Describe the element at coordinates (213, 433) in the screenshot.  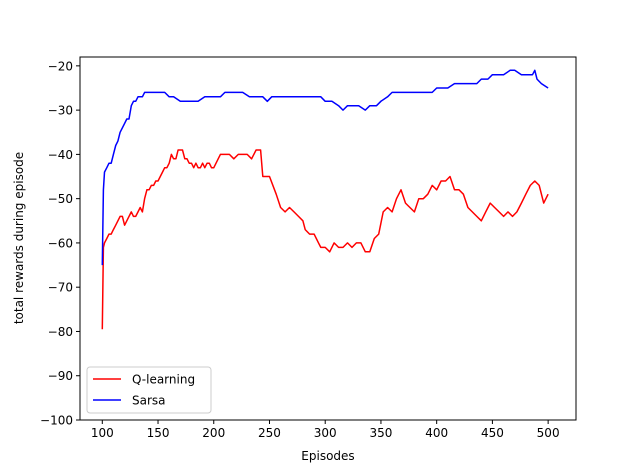
I see `x-tick-label: 200` at that location.